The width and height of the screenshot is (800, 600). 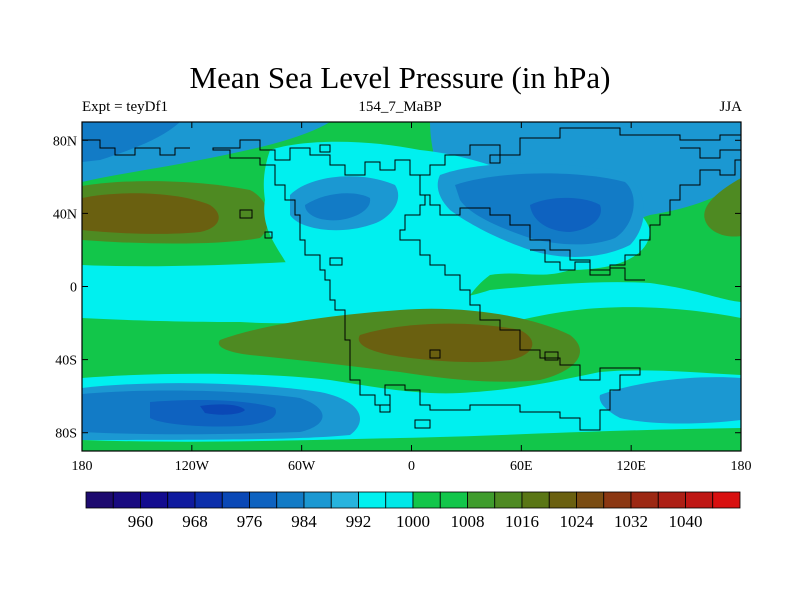 I want to click on pacific-high-east-outer, so click(x=722, y=207).